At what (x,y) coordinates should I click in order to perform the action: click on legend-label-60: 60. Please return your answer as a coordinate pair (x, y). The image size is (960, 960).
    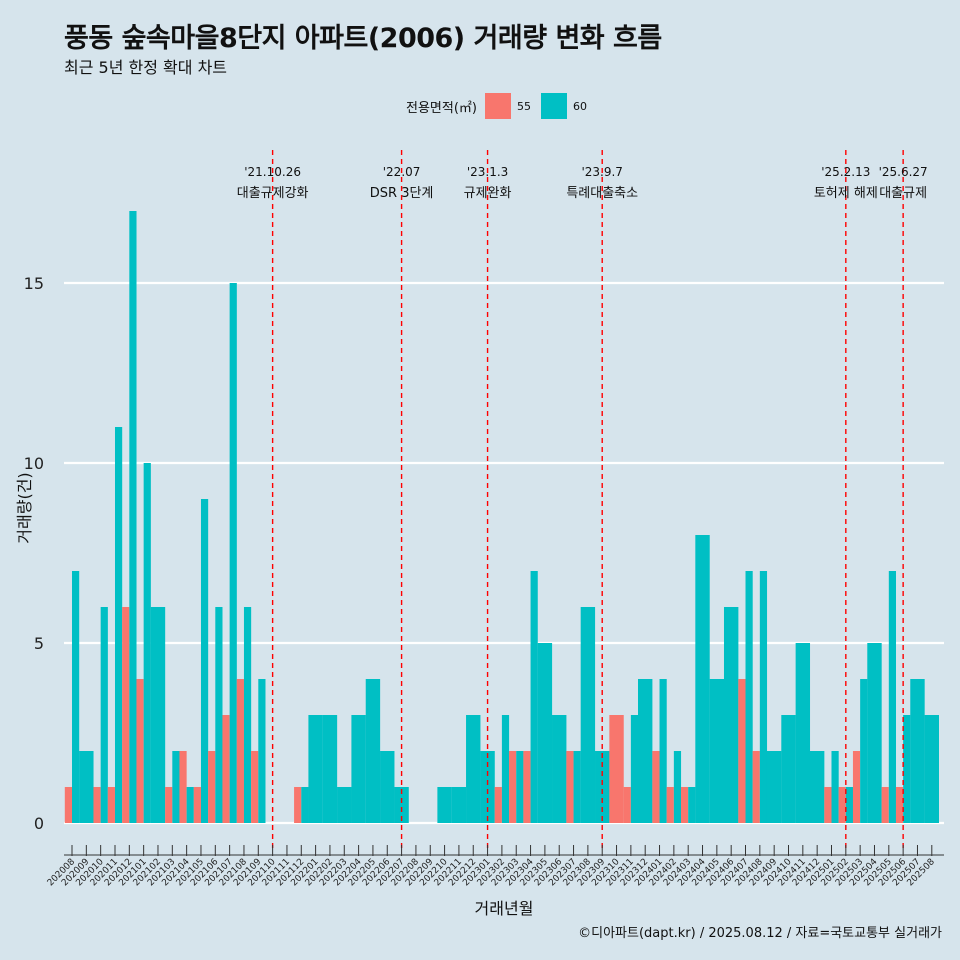
    Looking at the image, I should click on (579, 106).